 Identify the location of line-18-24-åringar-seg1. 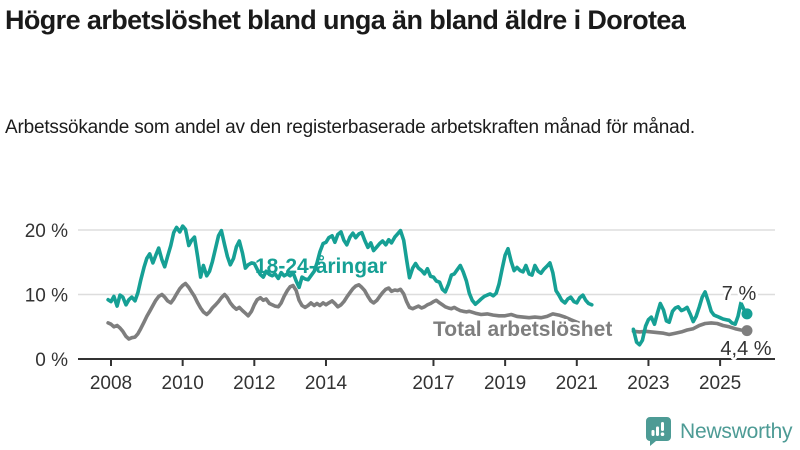
(690, 318).